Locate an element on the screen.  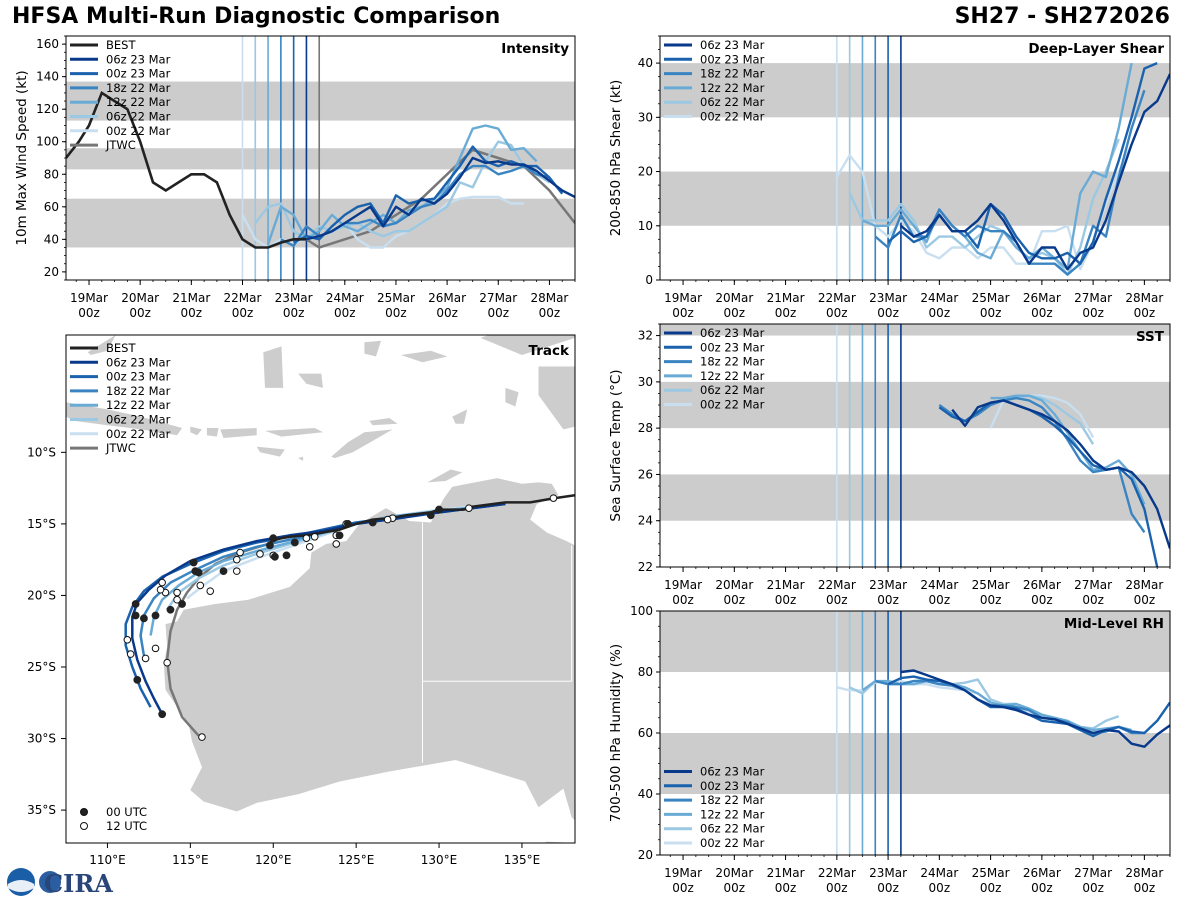
track-legend-label-5: 06z 22 Mar is located at coordinates (138, 420).